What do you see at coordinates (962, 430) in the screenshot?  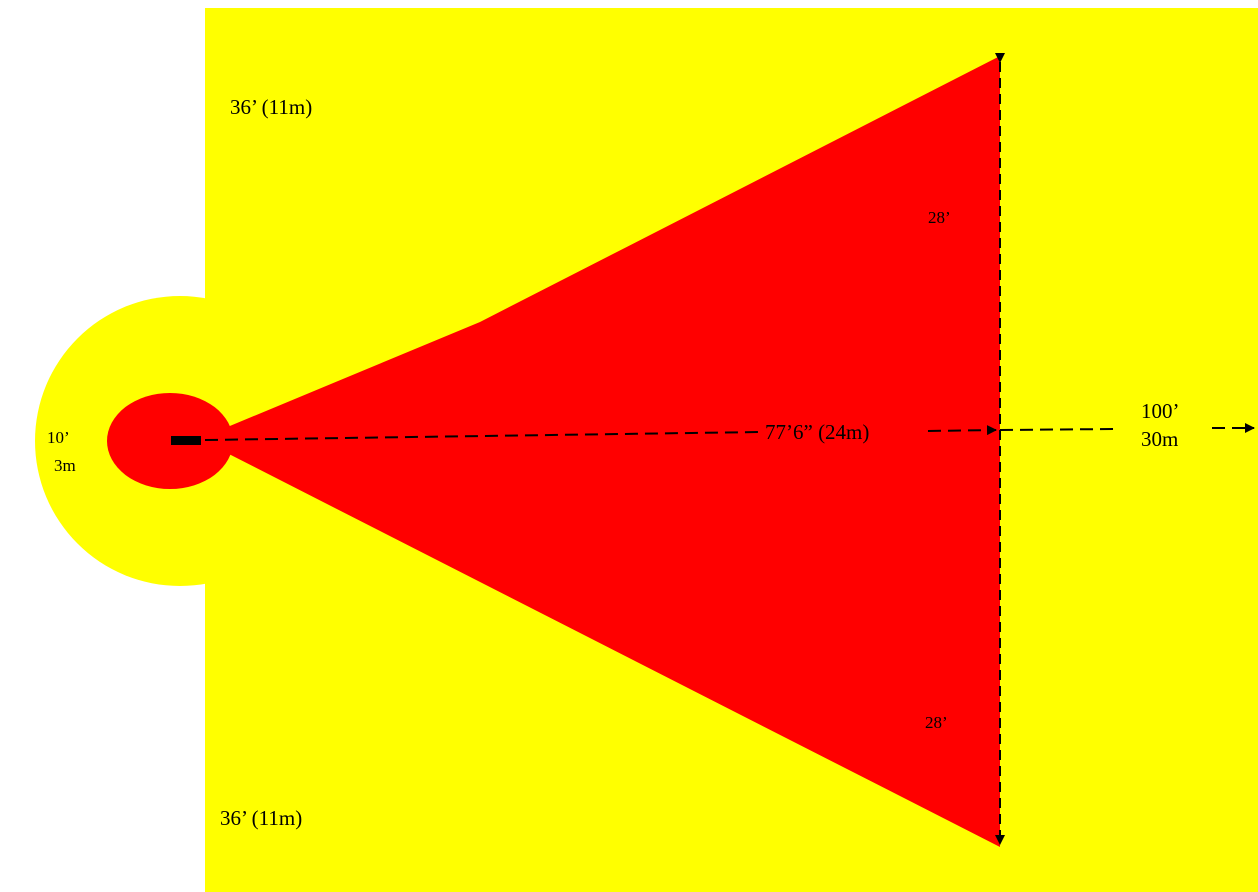 I see `cone-length-line-b` at bounding box center [962, 430].